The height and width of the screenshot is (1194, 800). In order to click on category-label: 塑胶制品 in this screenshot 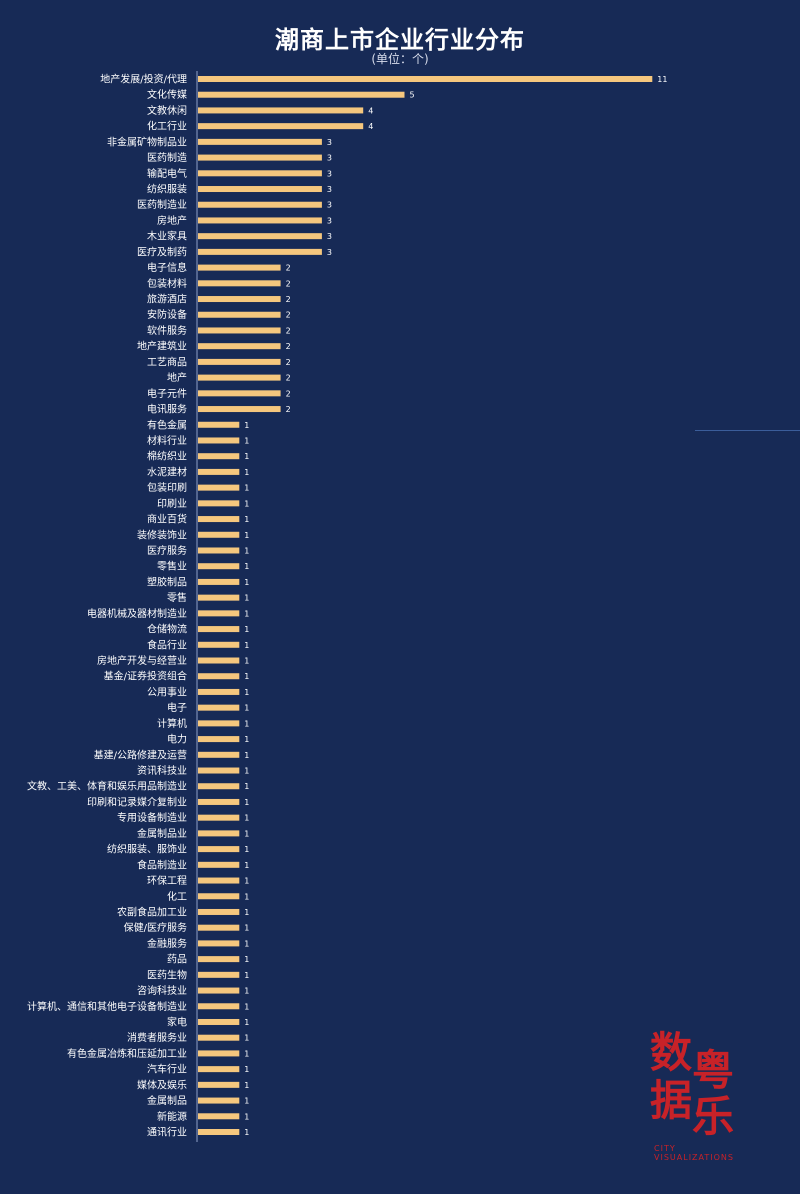, I will do `click(167, 581)`.